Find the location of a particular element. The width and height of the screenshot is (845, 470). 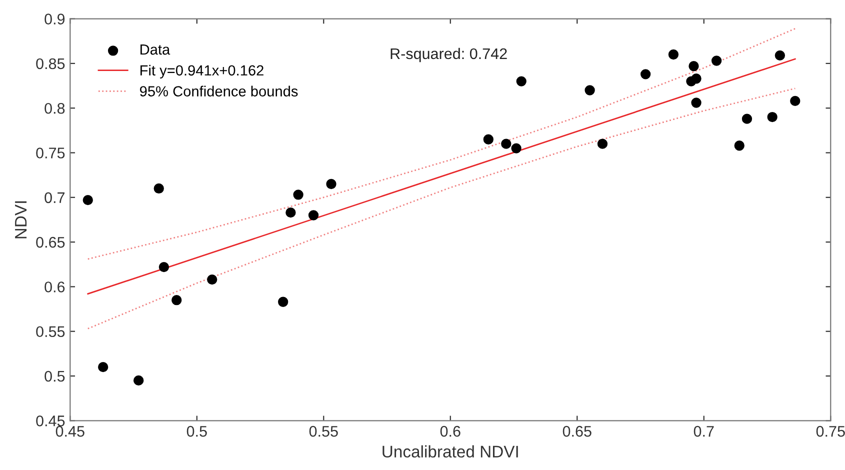

x-tick-label: 0.45 is located at coordinates (70, 431).